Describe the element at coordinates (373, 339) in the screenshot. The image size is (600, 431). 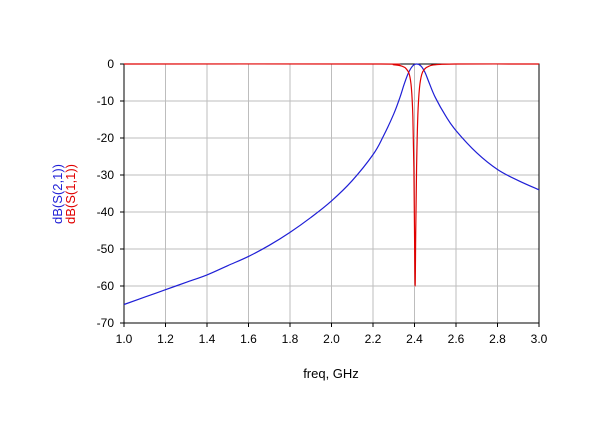
I see `x-tick-label: 2.2` at that location.